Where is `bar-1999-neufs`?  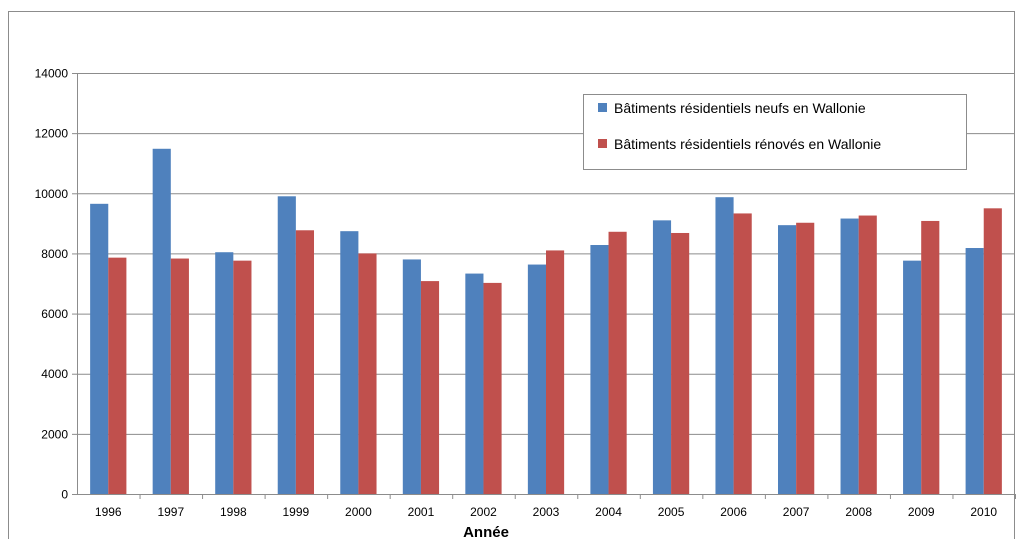 bar-1999-neufs is located at coordinates (286, 345).